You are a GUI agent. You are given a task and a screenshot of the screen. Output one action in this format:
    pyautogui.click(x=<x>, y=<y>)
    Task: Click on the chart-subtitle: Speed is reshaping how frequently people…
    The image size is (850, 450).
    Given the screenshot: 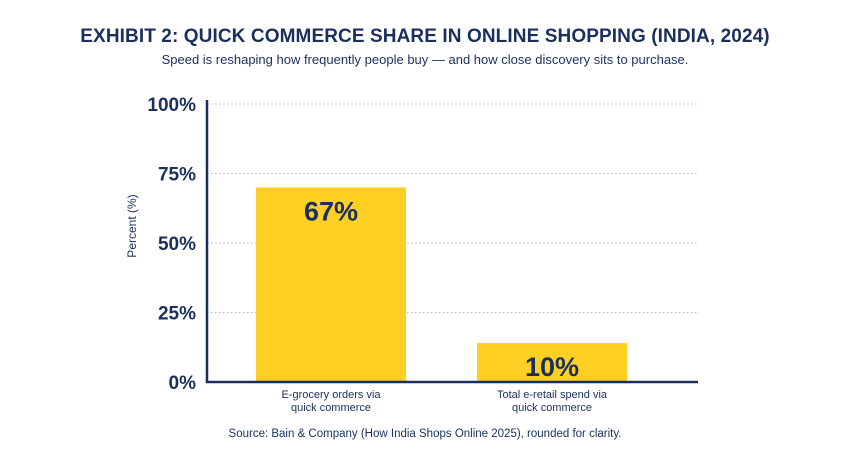 What is the action you would take?
    pyautogui.click(x=425, y=59)
    